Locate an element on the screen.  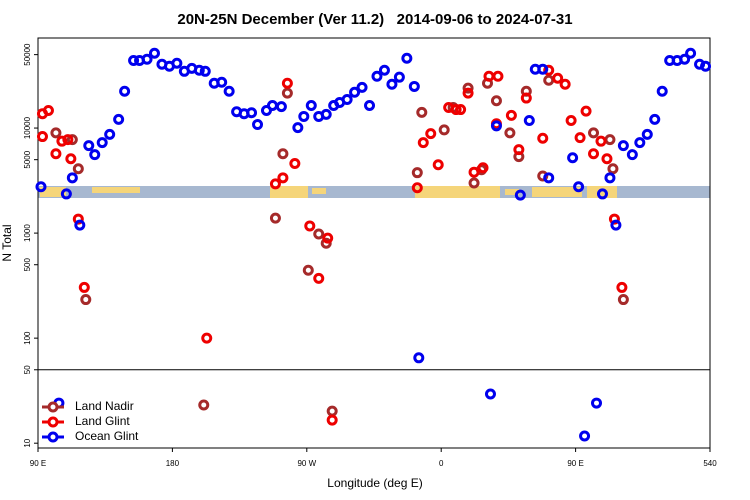
legend-label: Land Glint is located at coordinates (102, 421).